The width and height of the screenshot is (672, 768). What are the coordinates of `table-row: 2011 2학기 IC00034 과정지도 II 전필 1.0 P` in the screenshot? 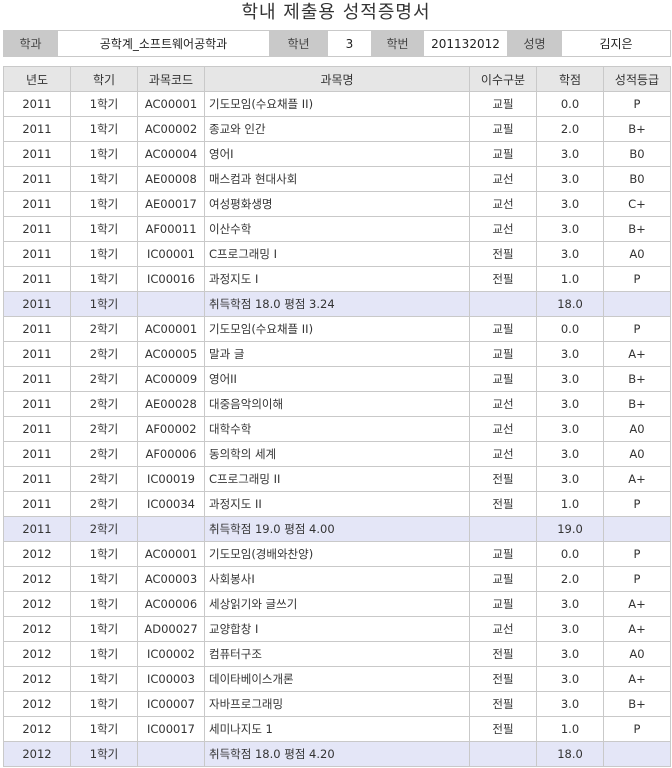 It's located at (337, 504).